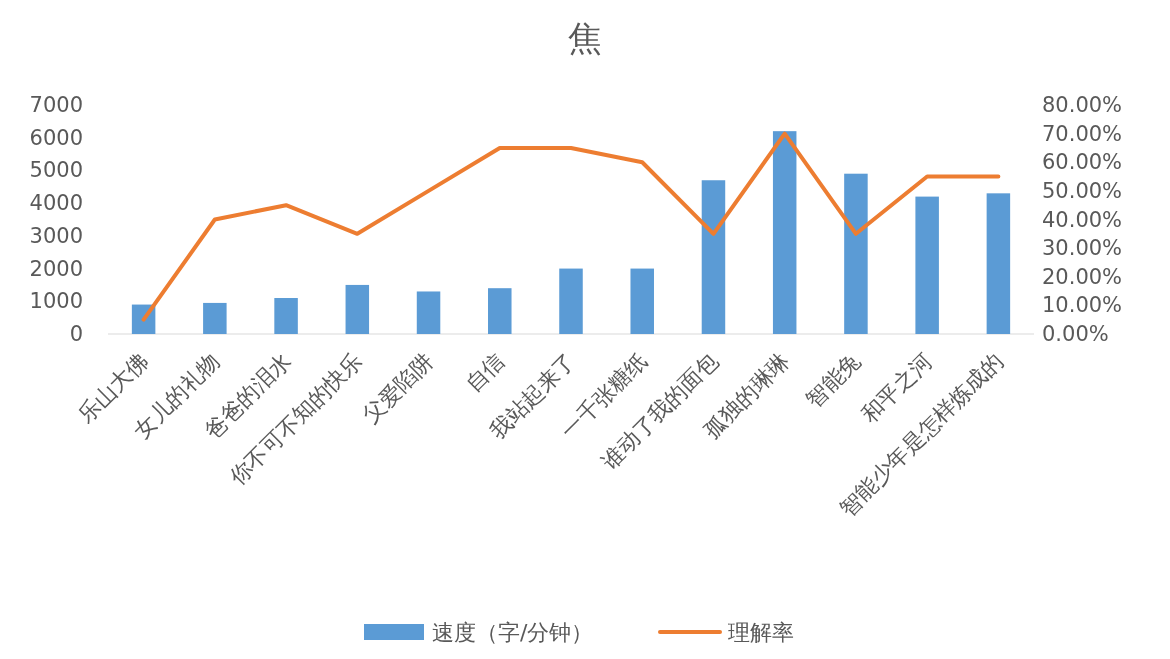 Image resolution: width=1170 pixels, height=659 pixels. I want to click on y-tick-label: 6000, so click(56, 137).